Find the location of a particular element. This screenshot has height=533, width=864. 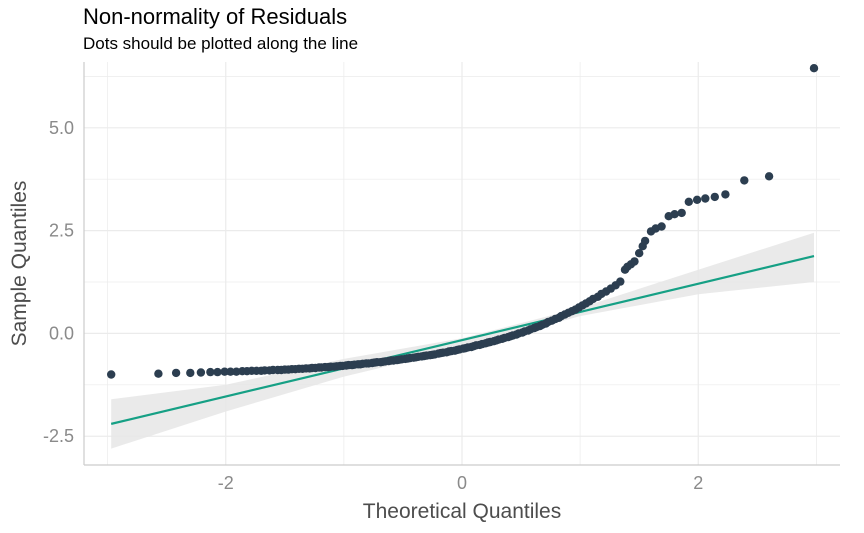

x-tick-labels: -2 0 2 is located at coordinates (461, 483).